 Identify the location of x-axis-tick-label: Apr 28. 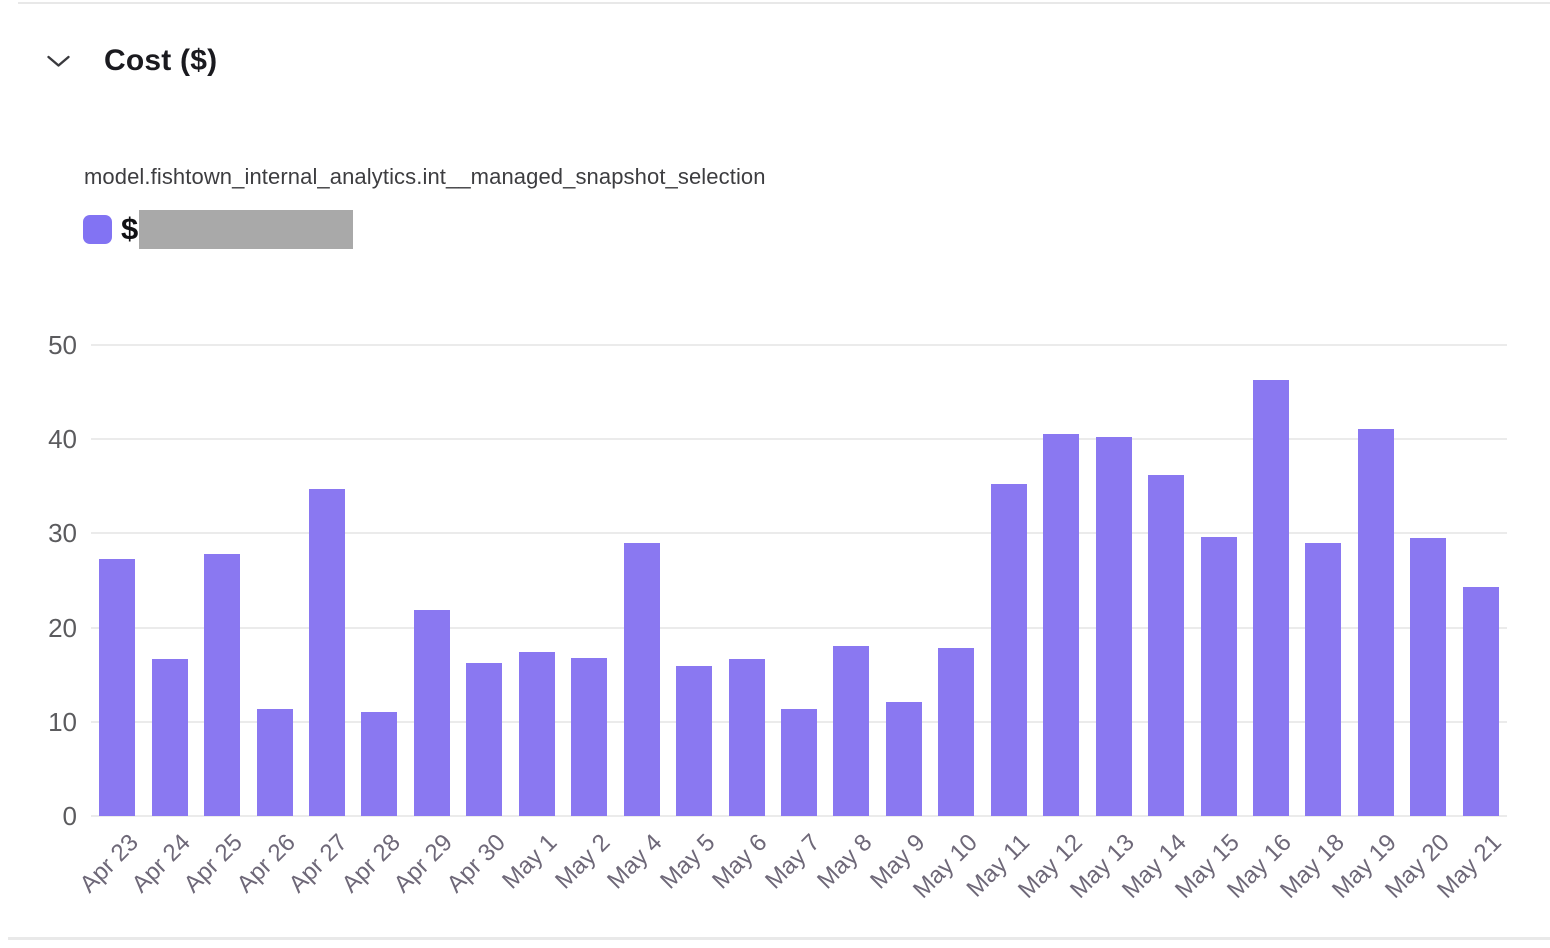
(371, 864).